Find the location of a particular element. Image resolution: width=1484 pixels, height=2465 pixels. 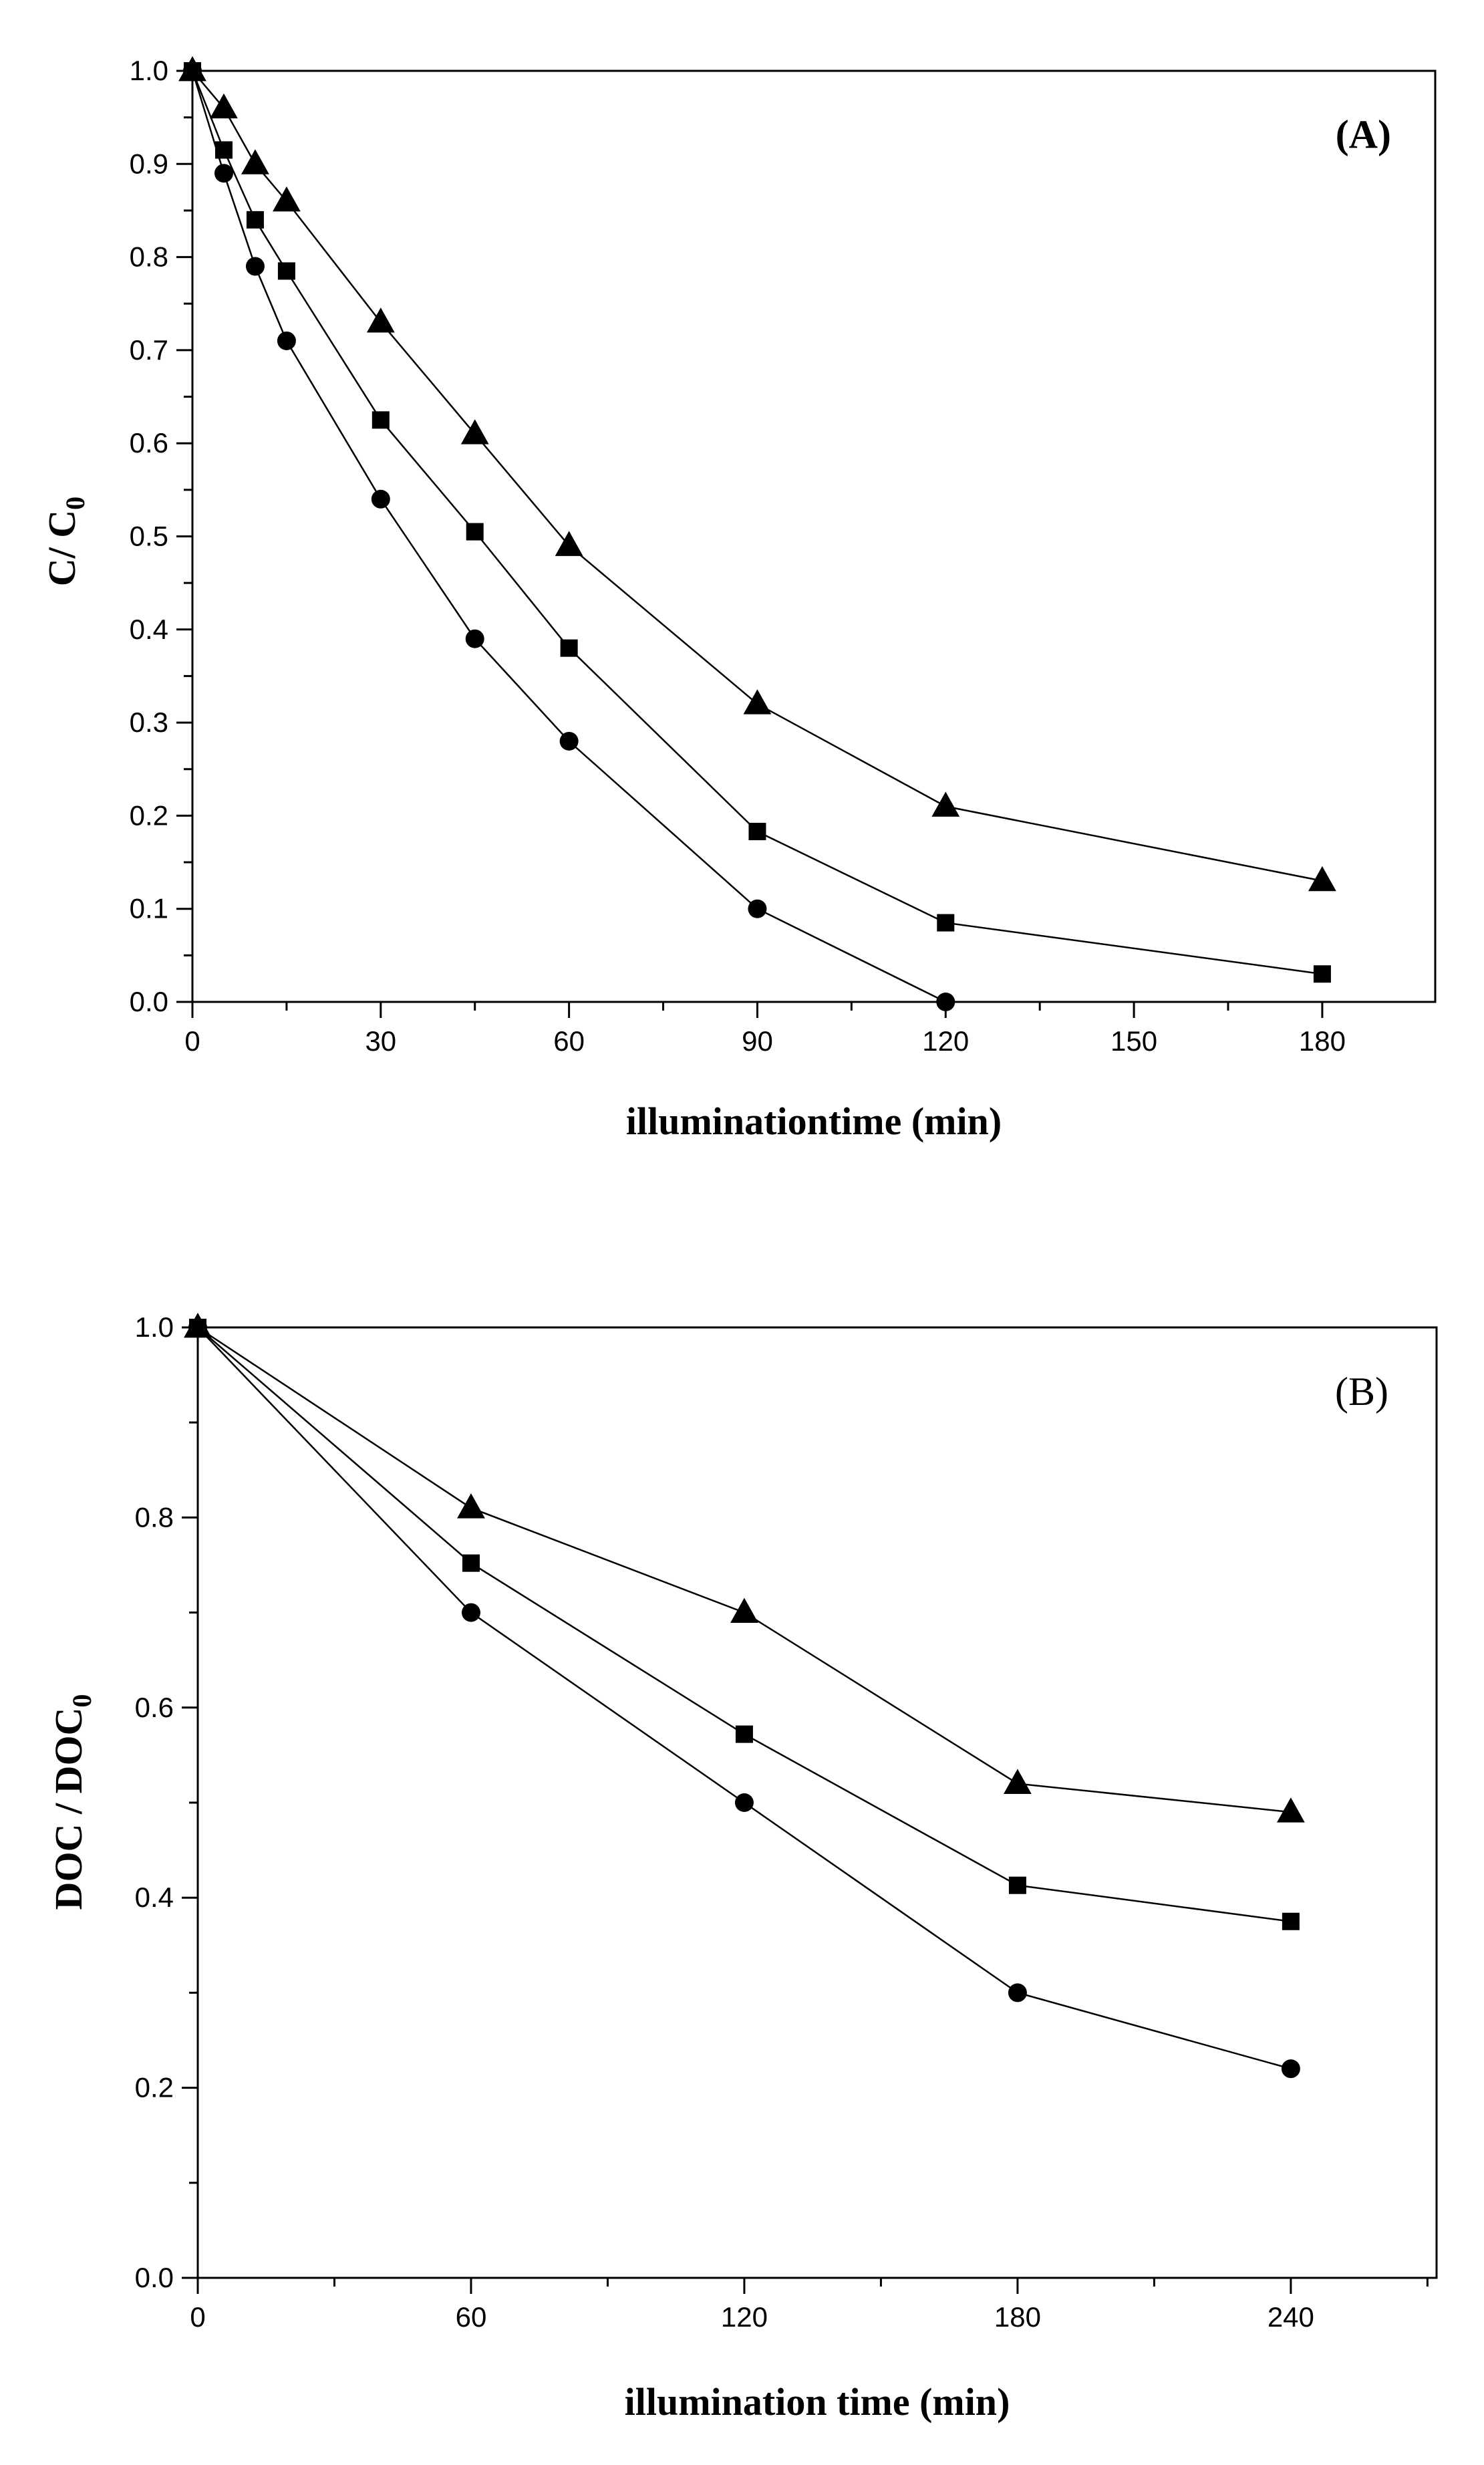

y-tick-label-a-1: 0.1 is located at coordinates (149, 909).